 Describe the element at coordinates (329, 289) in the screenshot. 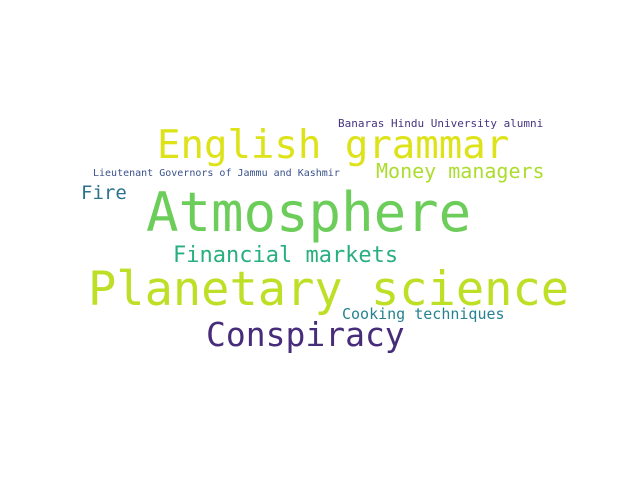

I see `word-planetary-science: Planetary science` at that location.